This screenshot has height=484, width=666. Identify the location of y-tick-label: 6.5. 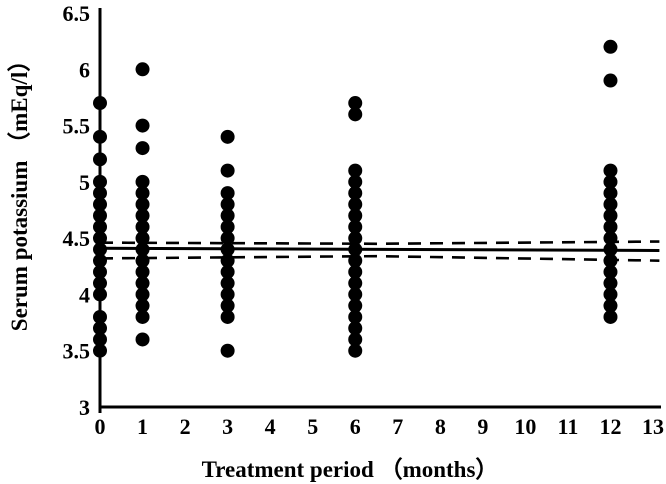
(77, 13).